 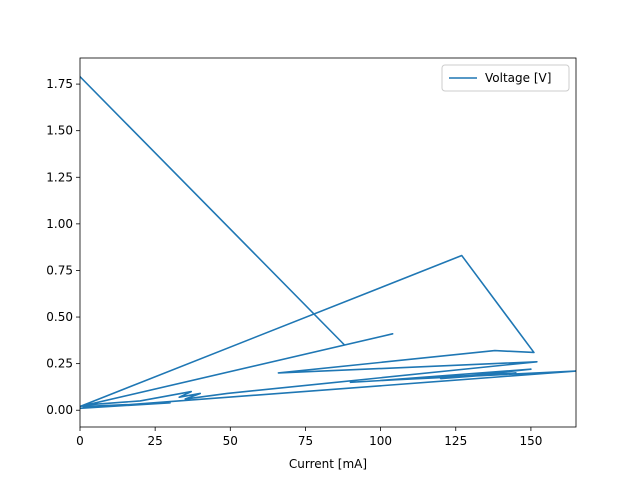 I want to click on x-tick-label: 25, so click(x=155, y=441).